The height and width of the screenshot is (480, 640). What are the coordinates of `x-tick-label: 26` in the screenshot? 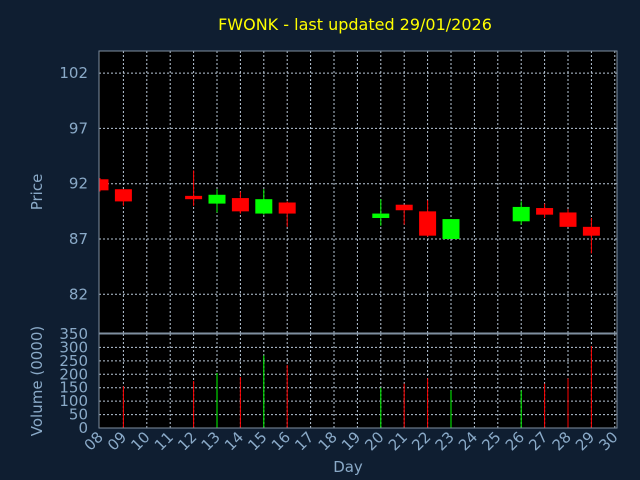 It's located at (515, 441).